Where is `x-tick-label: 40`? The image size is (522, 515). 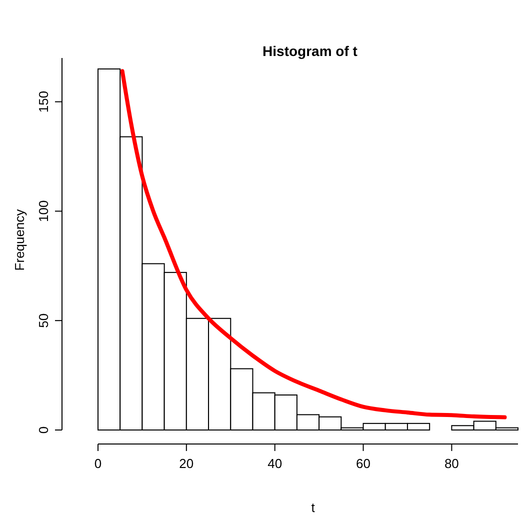 x-tick-label: 40 is located at coordinates (275, 463).